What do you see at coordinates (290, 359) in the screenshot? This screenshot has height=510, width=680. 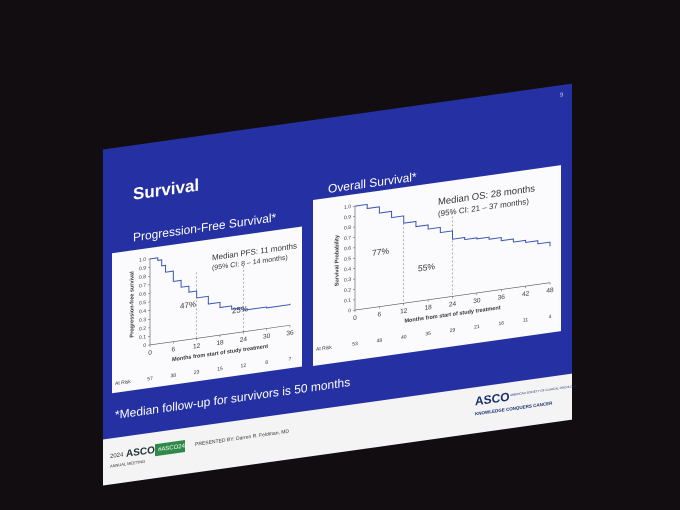 I see `at-risk-count: 7` at bounding box center [290, 359].